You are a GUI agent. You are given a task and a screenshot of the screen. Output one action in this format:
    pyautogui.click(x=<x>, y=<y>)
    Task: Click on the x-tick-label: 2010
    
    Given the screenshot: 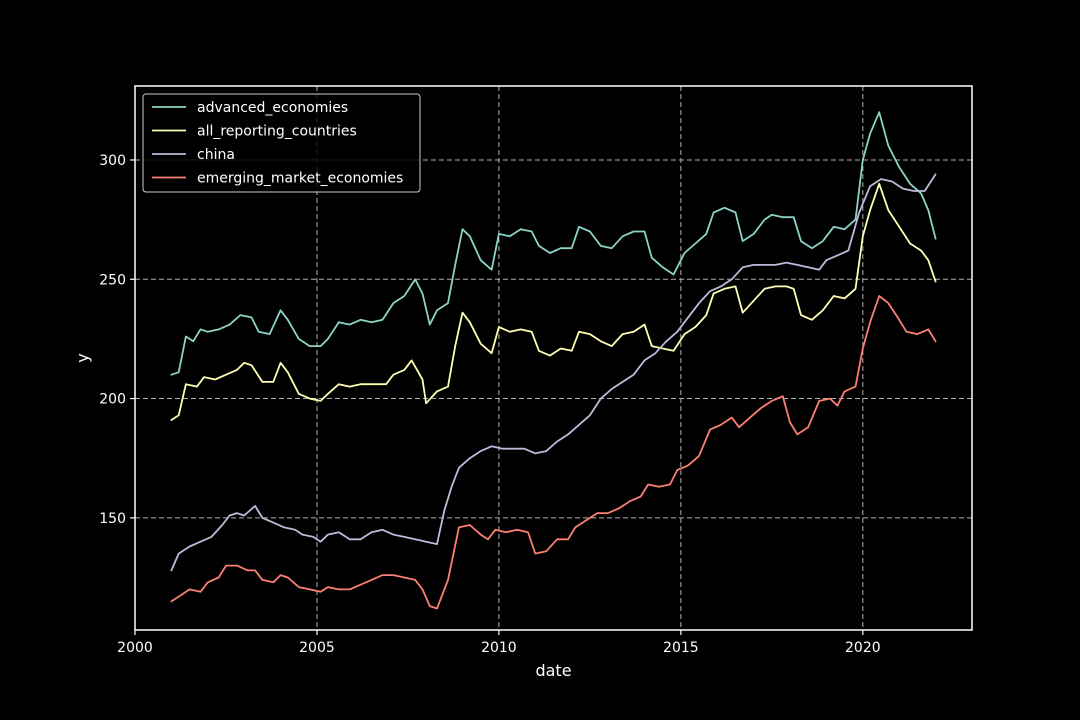 What is the action you would take?
    pyautogui.click(x=499, y=648)
    